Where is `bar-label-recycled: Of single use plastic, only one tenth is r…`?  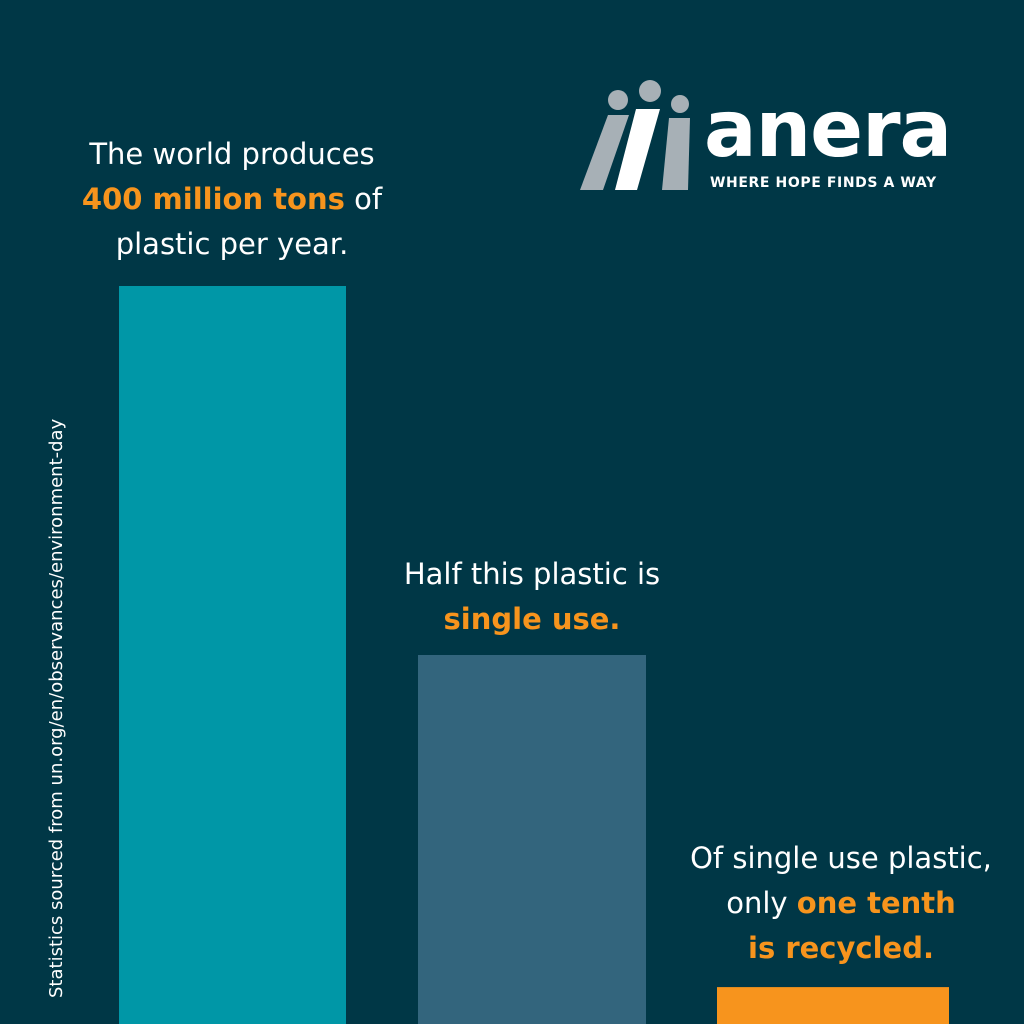
bar-label-recycled: Of single use plastic, only one tenth is r… is located at coordinates (841, 903).